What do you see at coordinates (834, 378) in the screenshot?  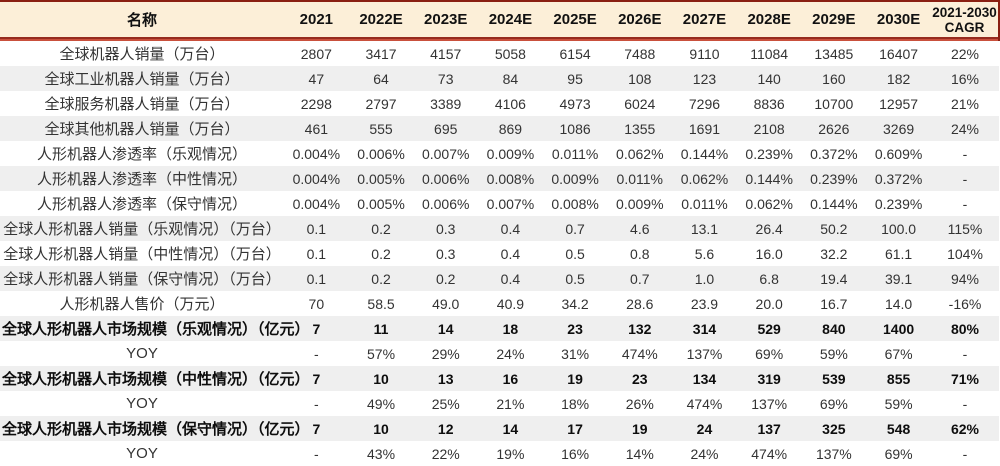 I see `data-cell: 539` at bounding box center [834, 378].